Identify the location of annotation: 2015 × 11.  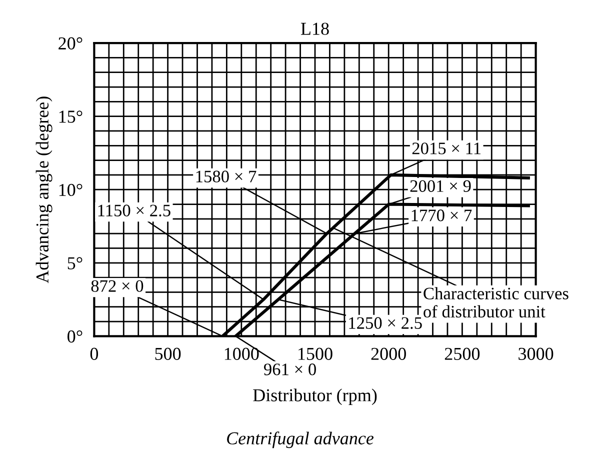
(446, 148).